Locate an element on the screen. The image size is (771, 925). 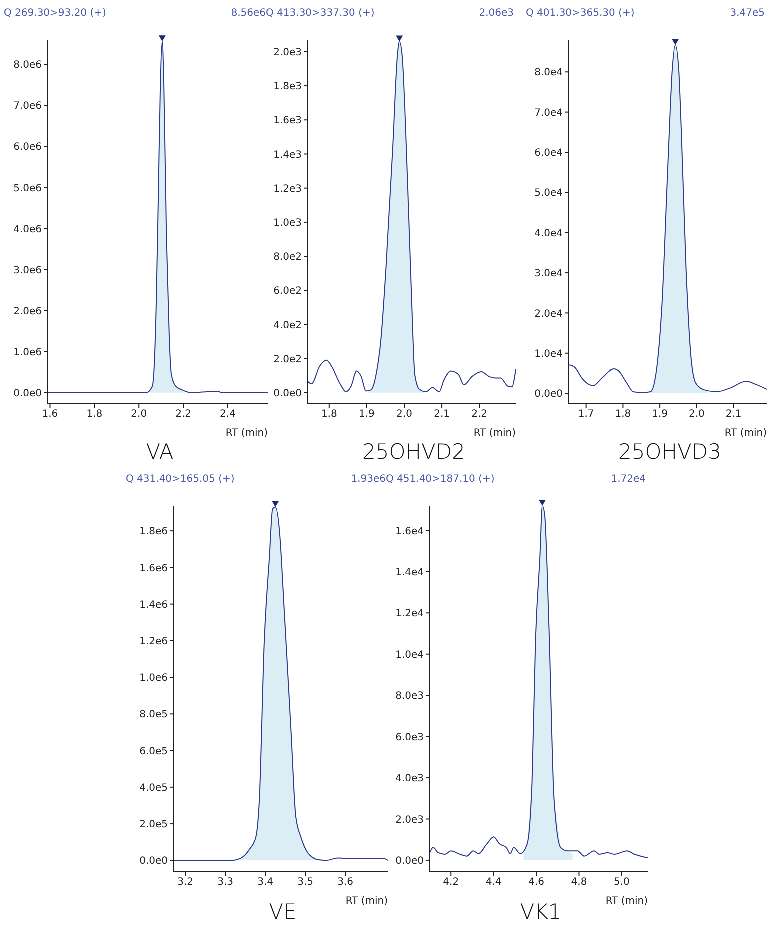
y-tick-label: 1.0e3 is located at coordinates (288, 223).